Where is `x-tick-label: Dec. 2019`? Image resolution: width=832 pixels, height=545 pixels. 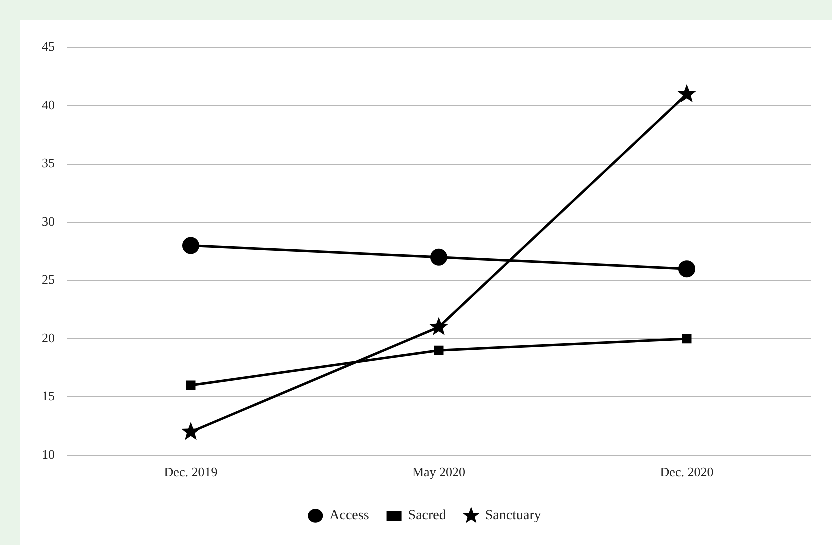 x-tick-label: Dec. 2019 is located at coordinates (191, 472).